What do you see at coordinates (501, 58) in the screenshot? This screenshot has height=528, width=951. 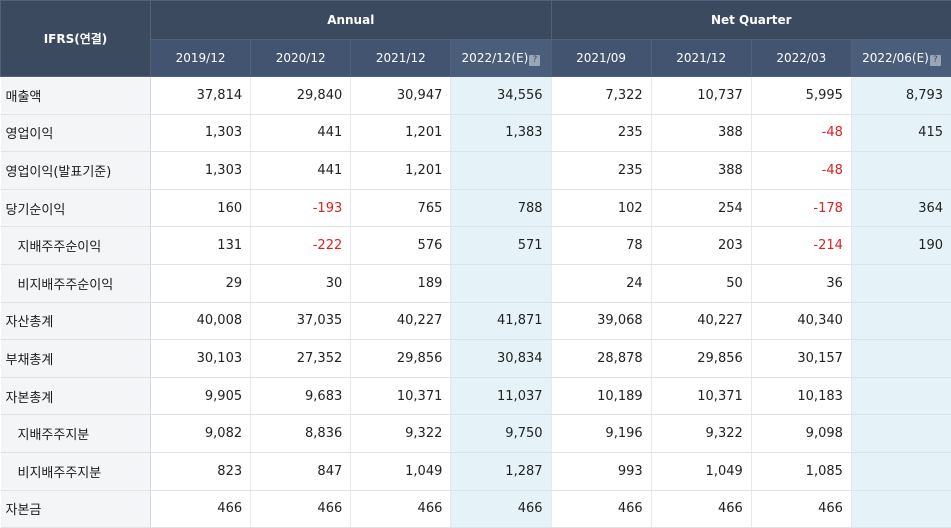 I see `period-header-estimate: 2022/12(E)?` at bounding box center [501, 58].